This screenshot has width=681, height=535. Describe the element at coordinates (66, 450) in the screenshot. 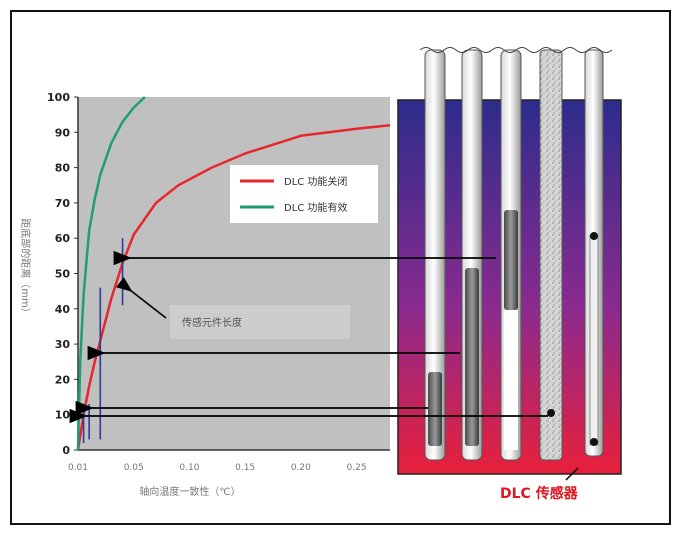

I see `y-tick-label: 0` at that location.